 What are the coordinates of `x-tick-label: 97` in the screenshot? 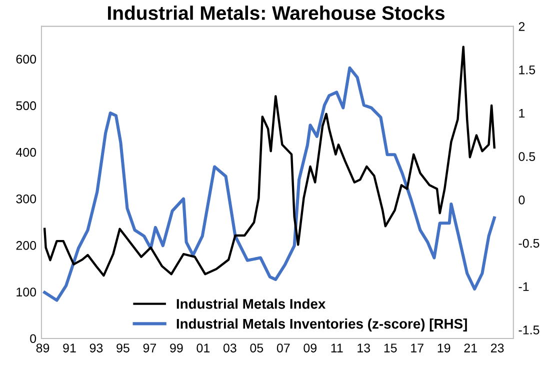 It's located at (149, 348).